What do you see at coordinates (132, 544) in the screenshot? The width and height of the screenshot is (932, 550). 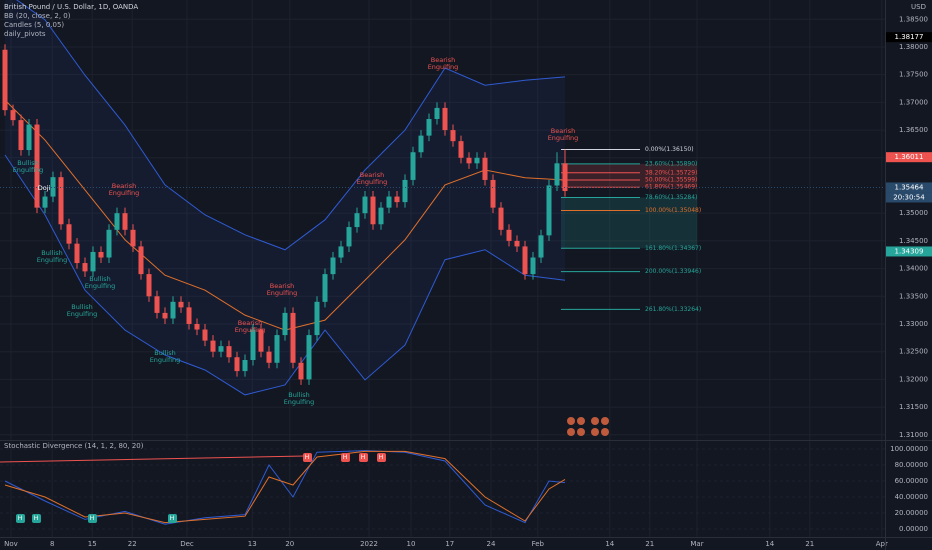 I see `x-tick-label: 22` at bounding box center [132, 544].